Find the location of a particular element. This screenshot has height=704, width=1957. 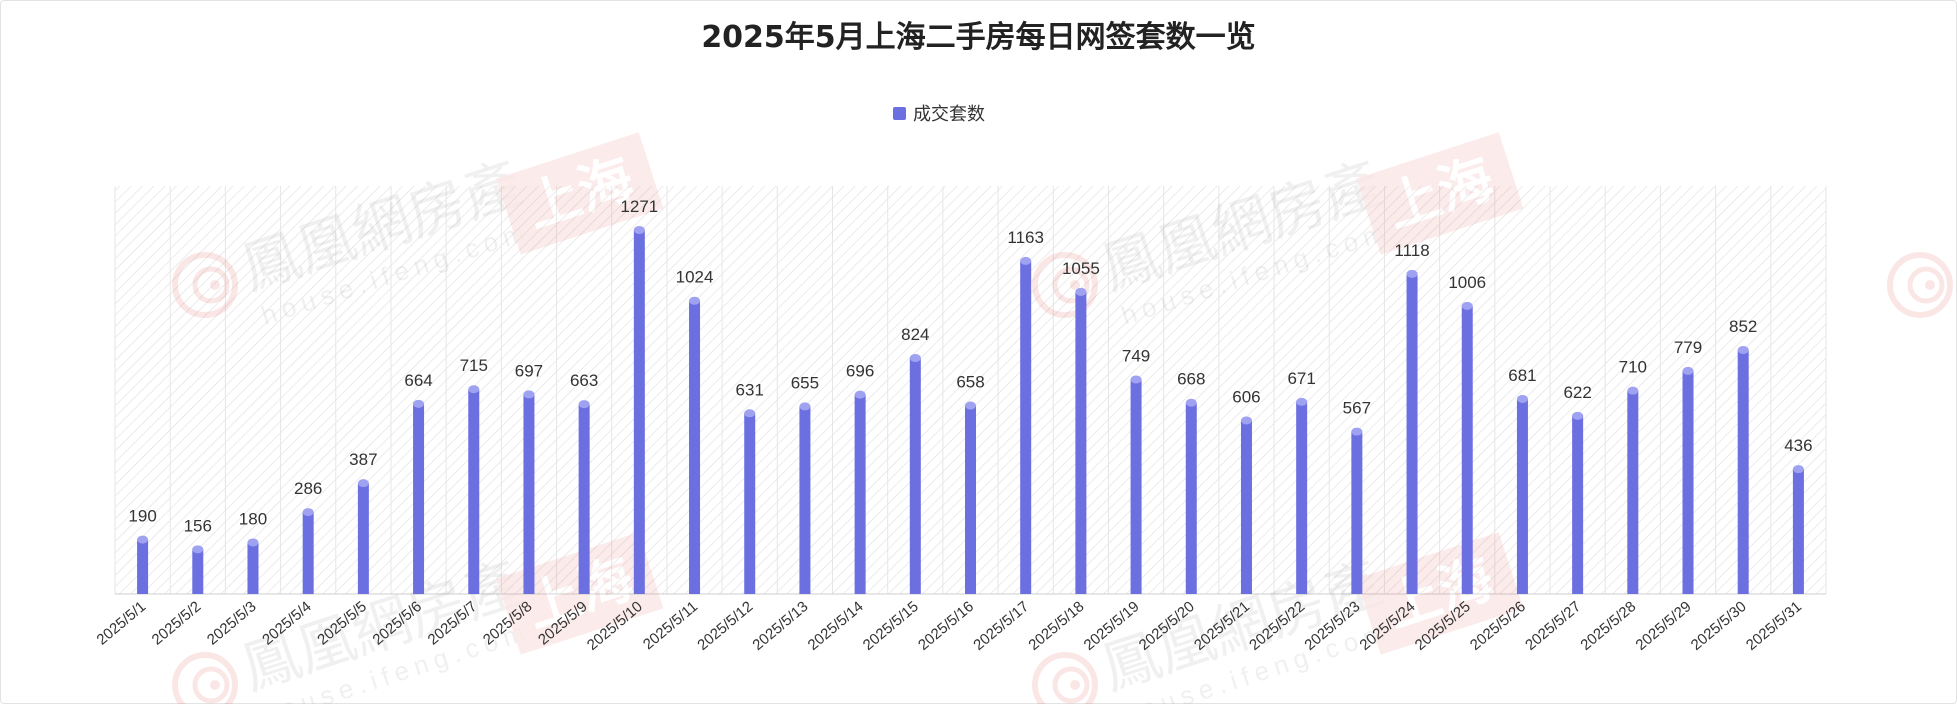

data-label: 1055 is located at coordinates (1081, 268).